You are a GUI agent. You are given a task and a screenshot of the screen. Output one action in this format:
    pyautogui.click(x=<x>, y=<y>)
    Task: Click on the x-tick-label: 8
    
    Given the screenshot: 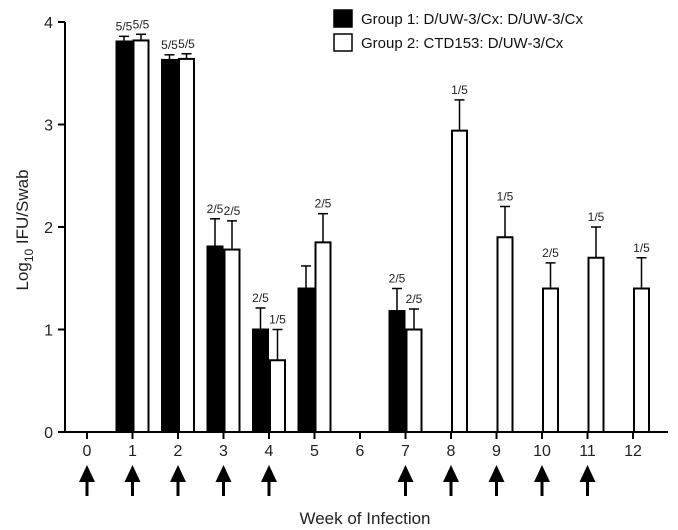 What is the action you would take?
    pyautogui.click(x=451, y=451)
    